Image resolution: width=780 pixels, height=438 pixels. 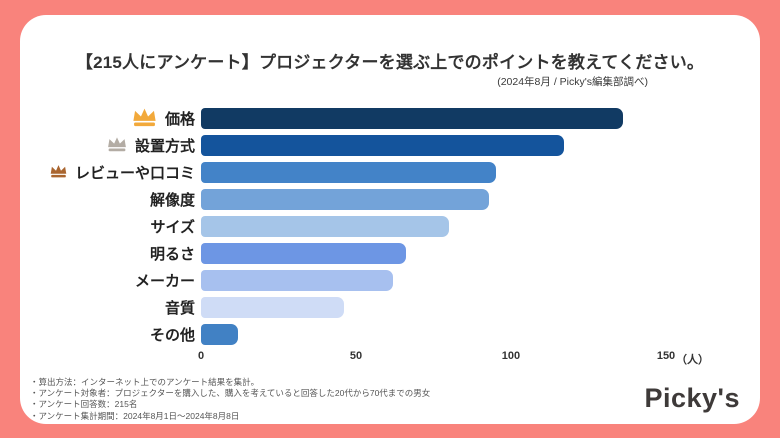 I want to click on crown-icon-gold, so click(x=144, y=119).